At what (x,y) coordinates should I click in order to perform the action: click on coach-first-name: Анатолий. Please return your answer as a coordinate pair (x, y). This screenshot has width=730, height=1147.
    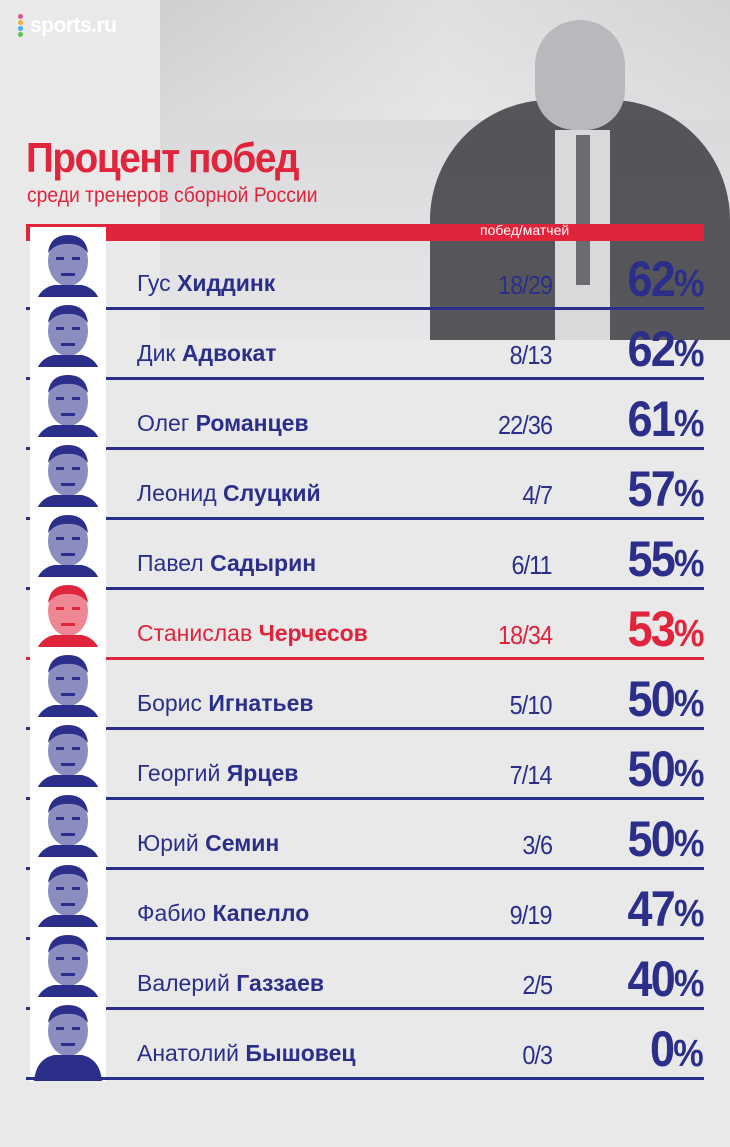
    Looking at the image, I should click on (191, 1053).